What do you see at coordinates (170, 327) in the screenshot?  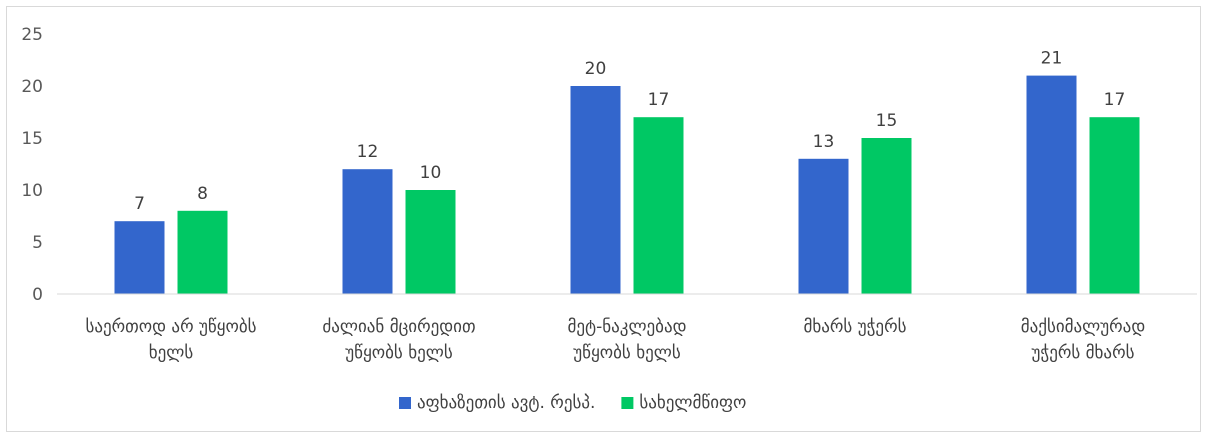 I see `x-category-label: საერთოდ არ უწყობს` at bounding box center [170, 327].